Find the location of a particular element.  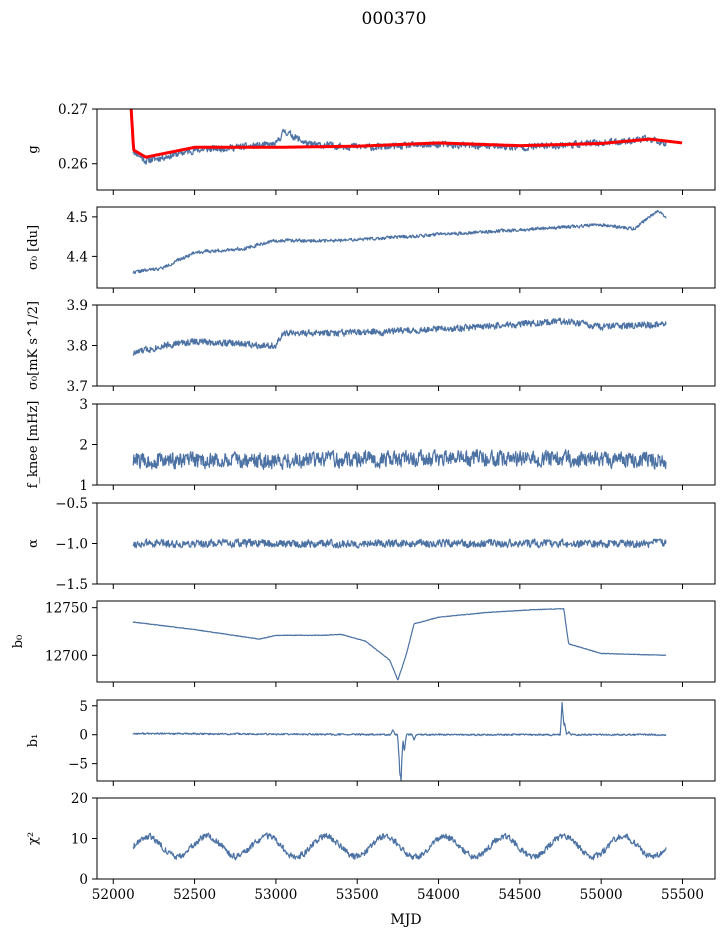

y-tick-label-b1-2: 5 is located at coordinates (83, 707).